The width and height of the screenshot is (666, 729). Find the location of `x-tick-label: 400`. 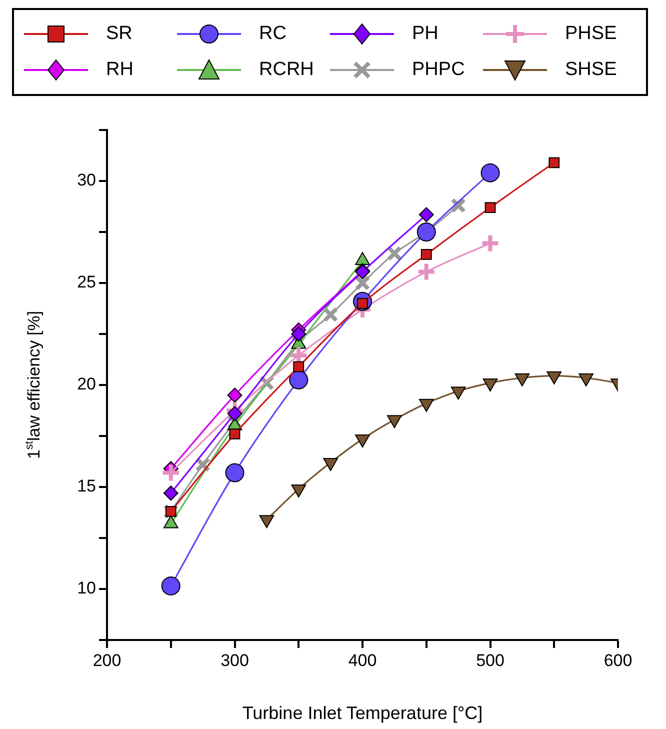

x-tick-label: 400 is located at coordinates (362, 660).